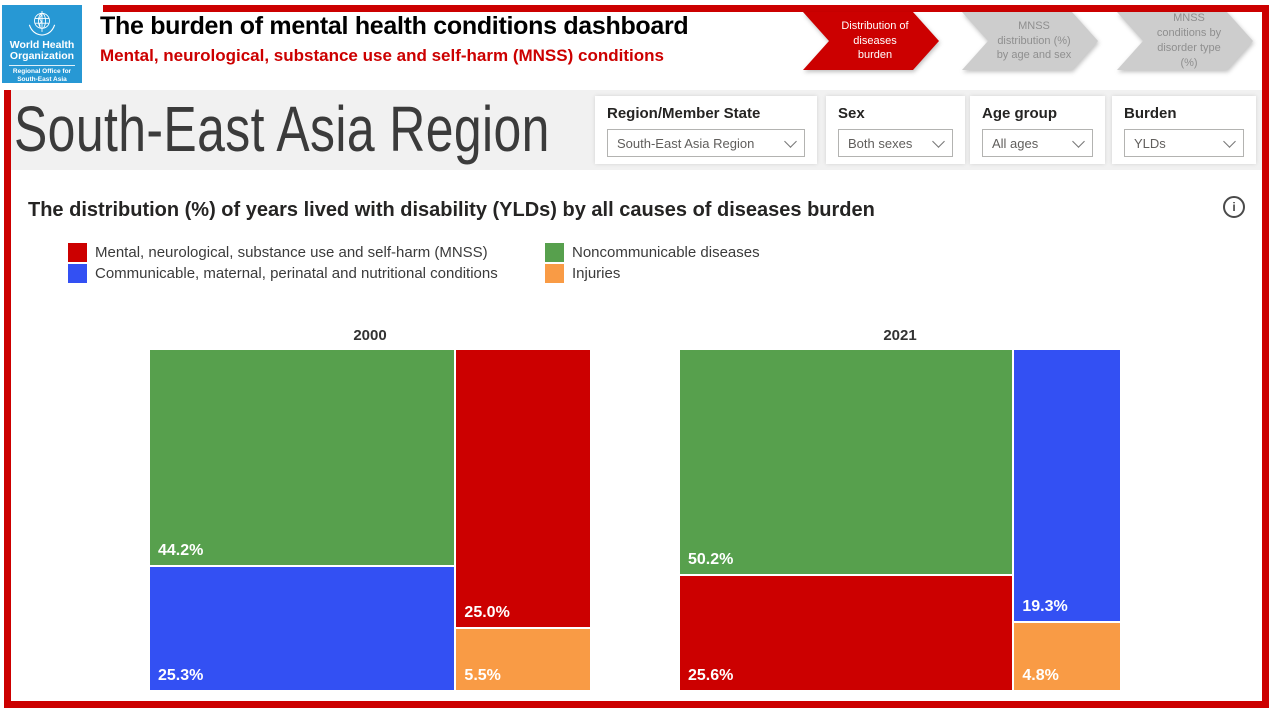 The height and width of the screenshot is (713, 1274). What do you see at coordinates (487, 613) in the screenshot?
I see `treemap-cell-value: 25.0%` at bounding box center [487, 613].